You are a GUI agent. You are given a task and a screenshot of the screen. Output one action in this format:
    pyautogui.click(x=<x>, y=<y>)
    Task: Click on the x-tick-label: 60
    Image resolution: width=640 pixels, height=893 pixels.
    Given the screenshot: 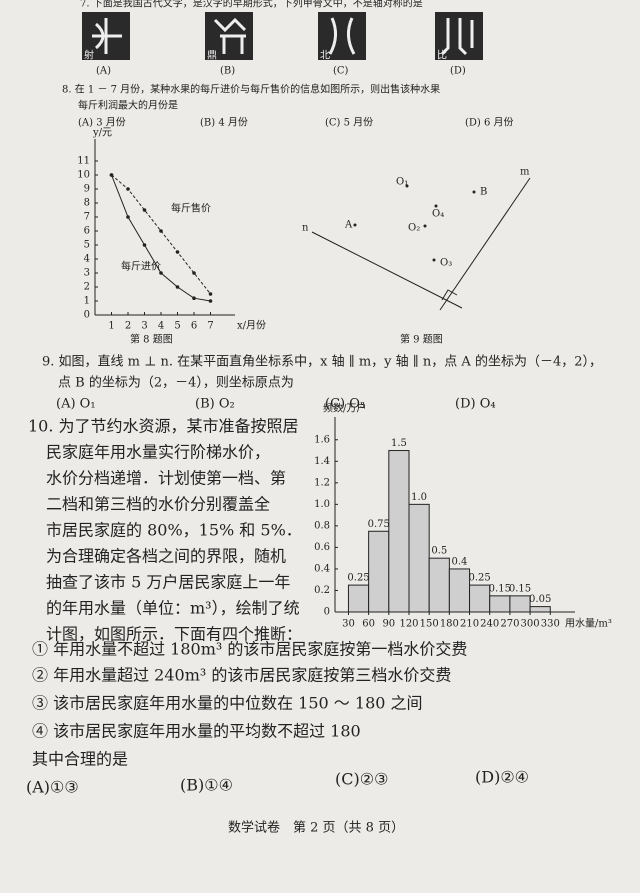 What is the action you would take?
    pyautogui.click(x=368, y=624)
    